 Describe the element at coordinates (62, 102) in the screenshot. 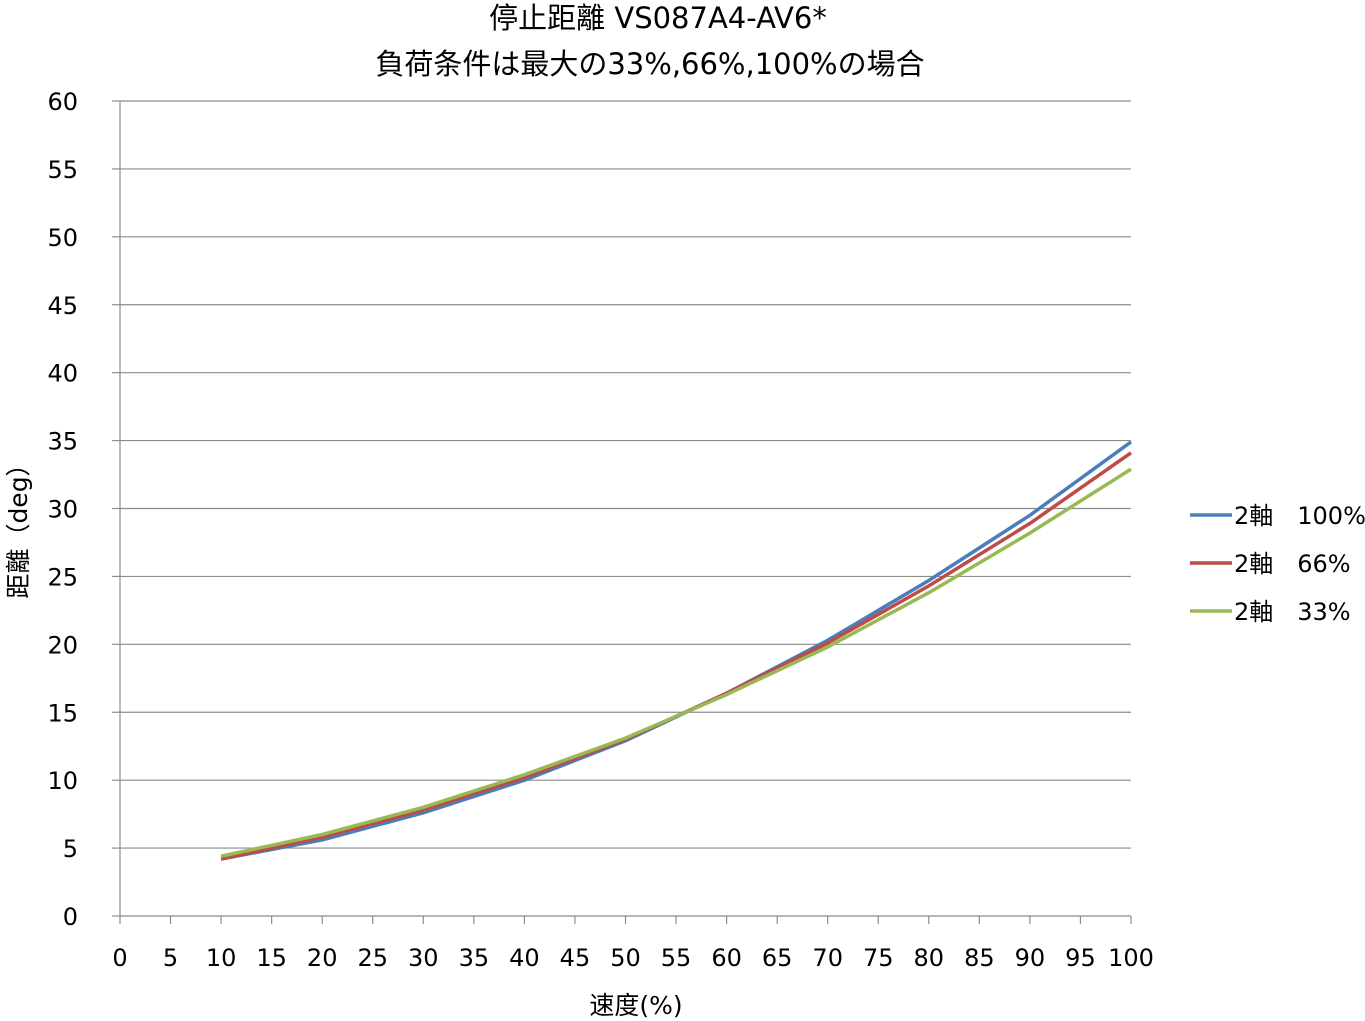

I see `y-tick-label: 60` at that location.